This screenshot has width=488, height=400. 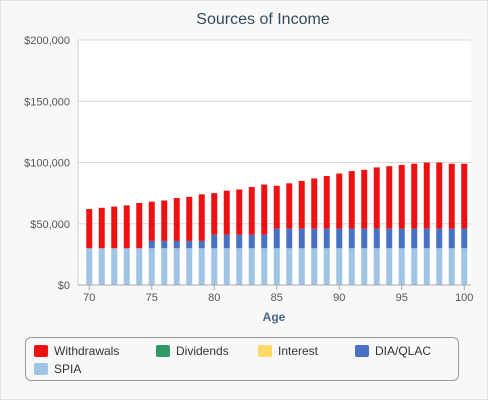 What do you see at coordinates (277, 298) in the screenshot?
I see `x-tick-label: 85` at bounding box center [277, 298].